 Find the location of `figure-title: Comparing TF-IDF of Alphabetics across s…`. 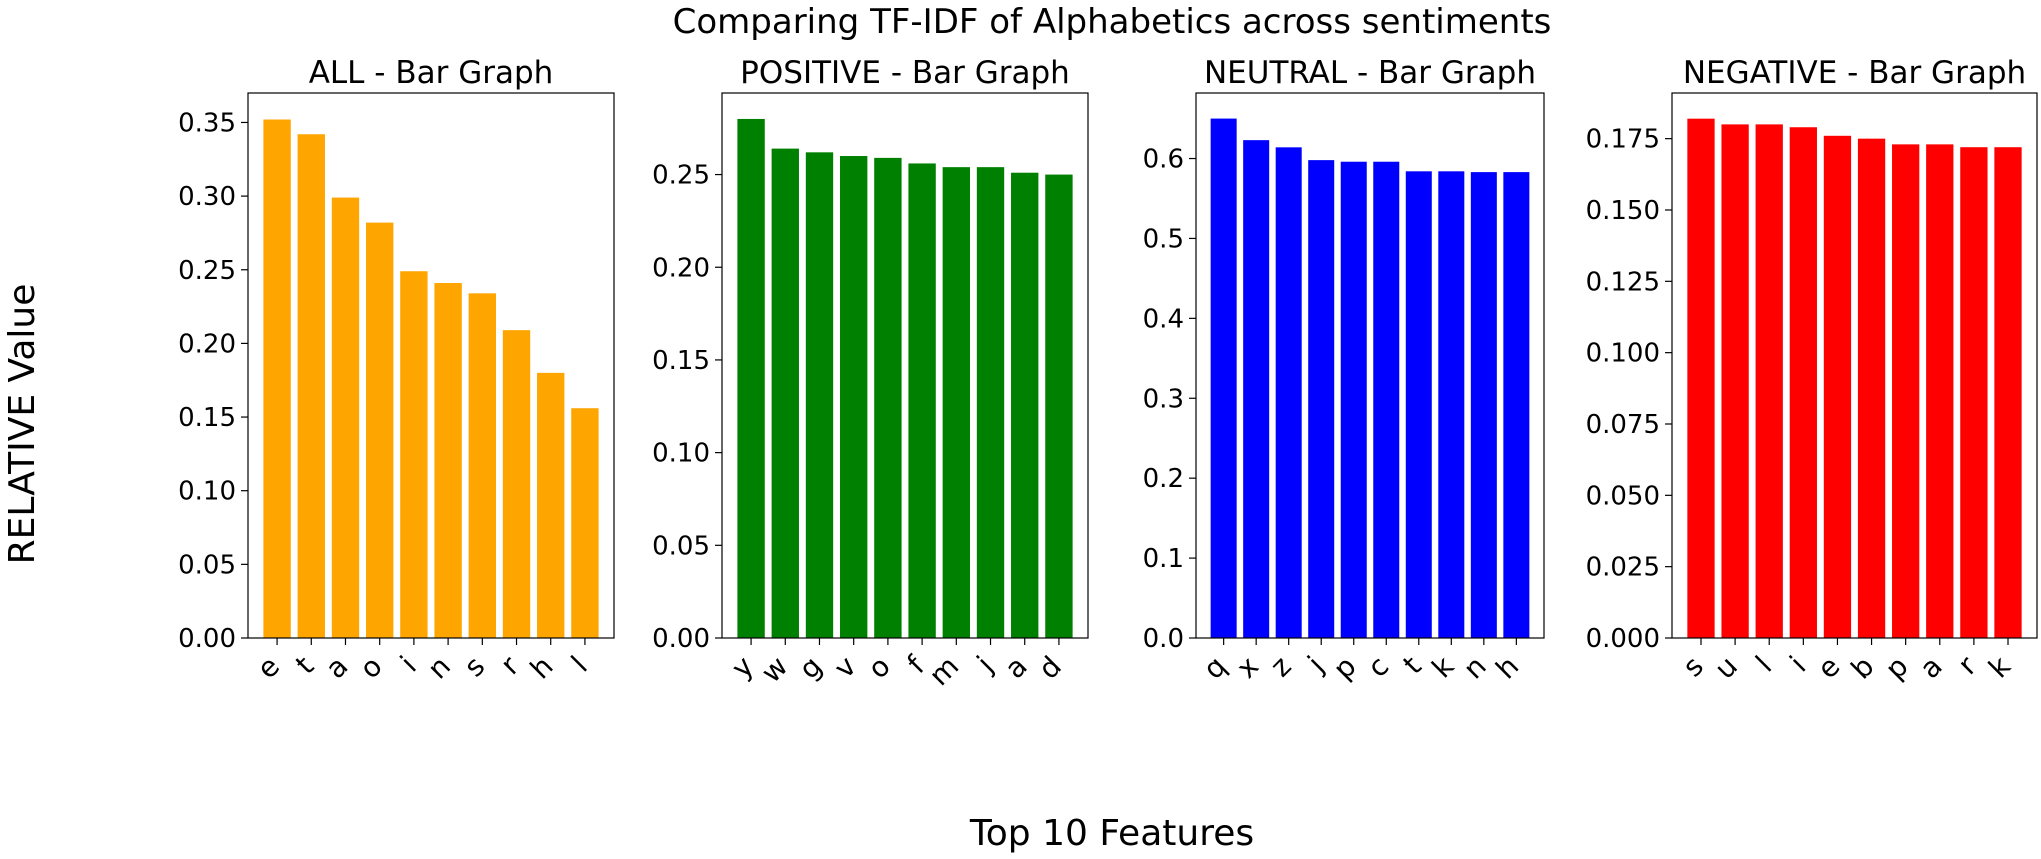

figure-title: Comparing TF-IDF of Alphabetics across s… is located at coordinates (1112, 22).